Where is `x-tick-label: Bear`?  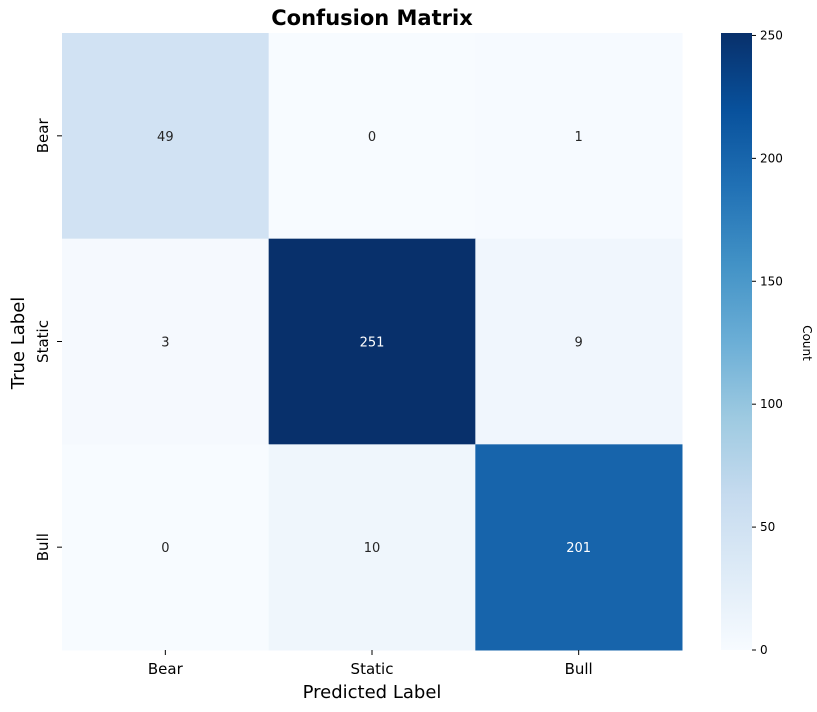 x-tick-label: Bear is located at coordinates (166, 669).